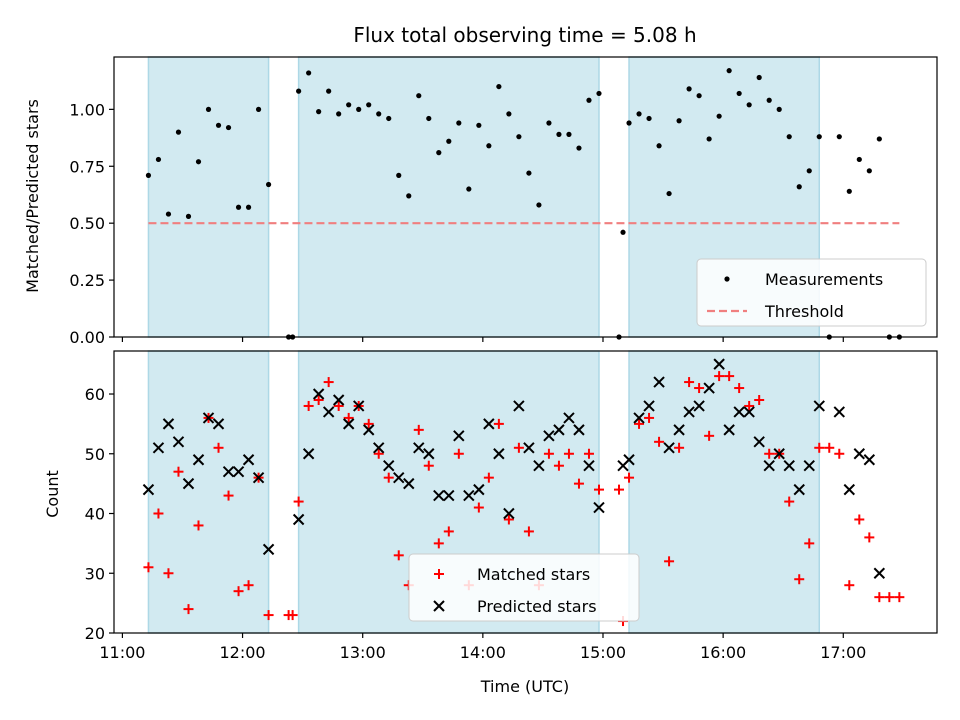 This screenshot has height=720, width=960. Describe the element at coordinates (268, 549) in the screenshot. I see `bottom-predicted-stars-point-12-b` at that location.